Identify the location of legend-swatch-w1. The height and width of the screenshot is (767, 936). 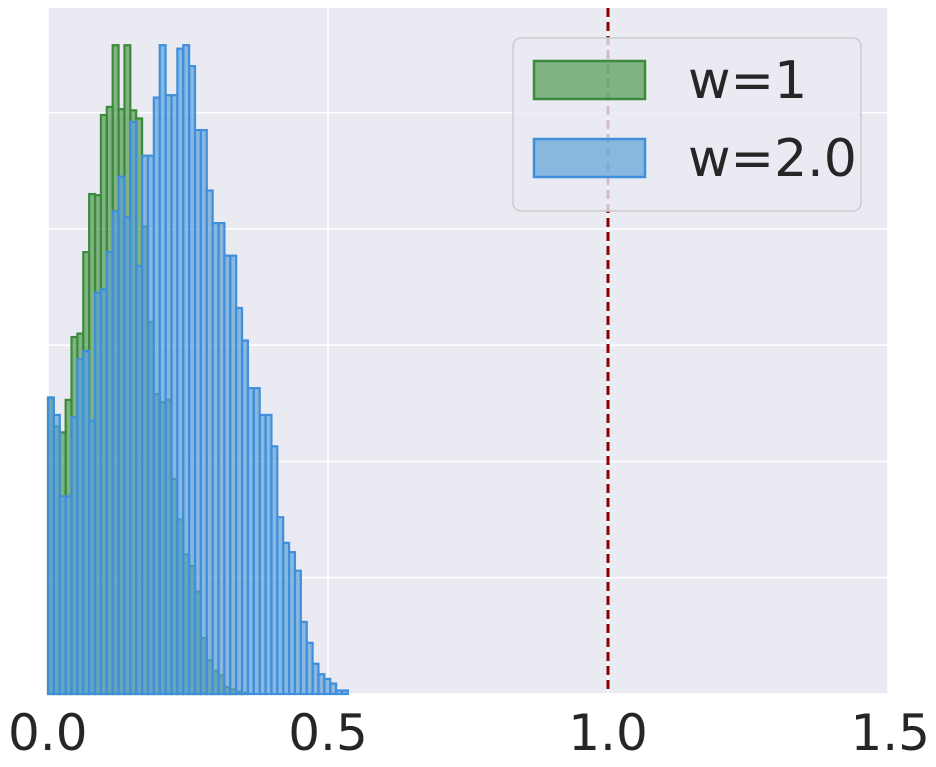
(589, 80).